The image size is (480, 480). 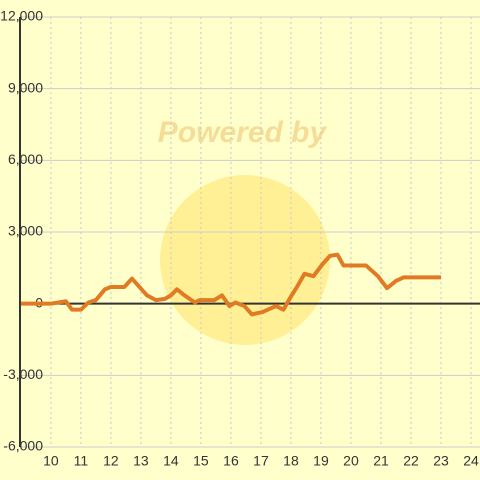 I want to click on x-tick-label: 17, so click(x=261, y=461).